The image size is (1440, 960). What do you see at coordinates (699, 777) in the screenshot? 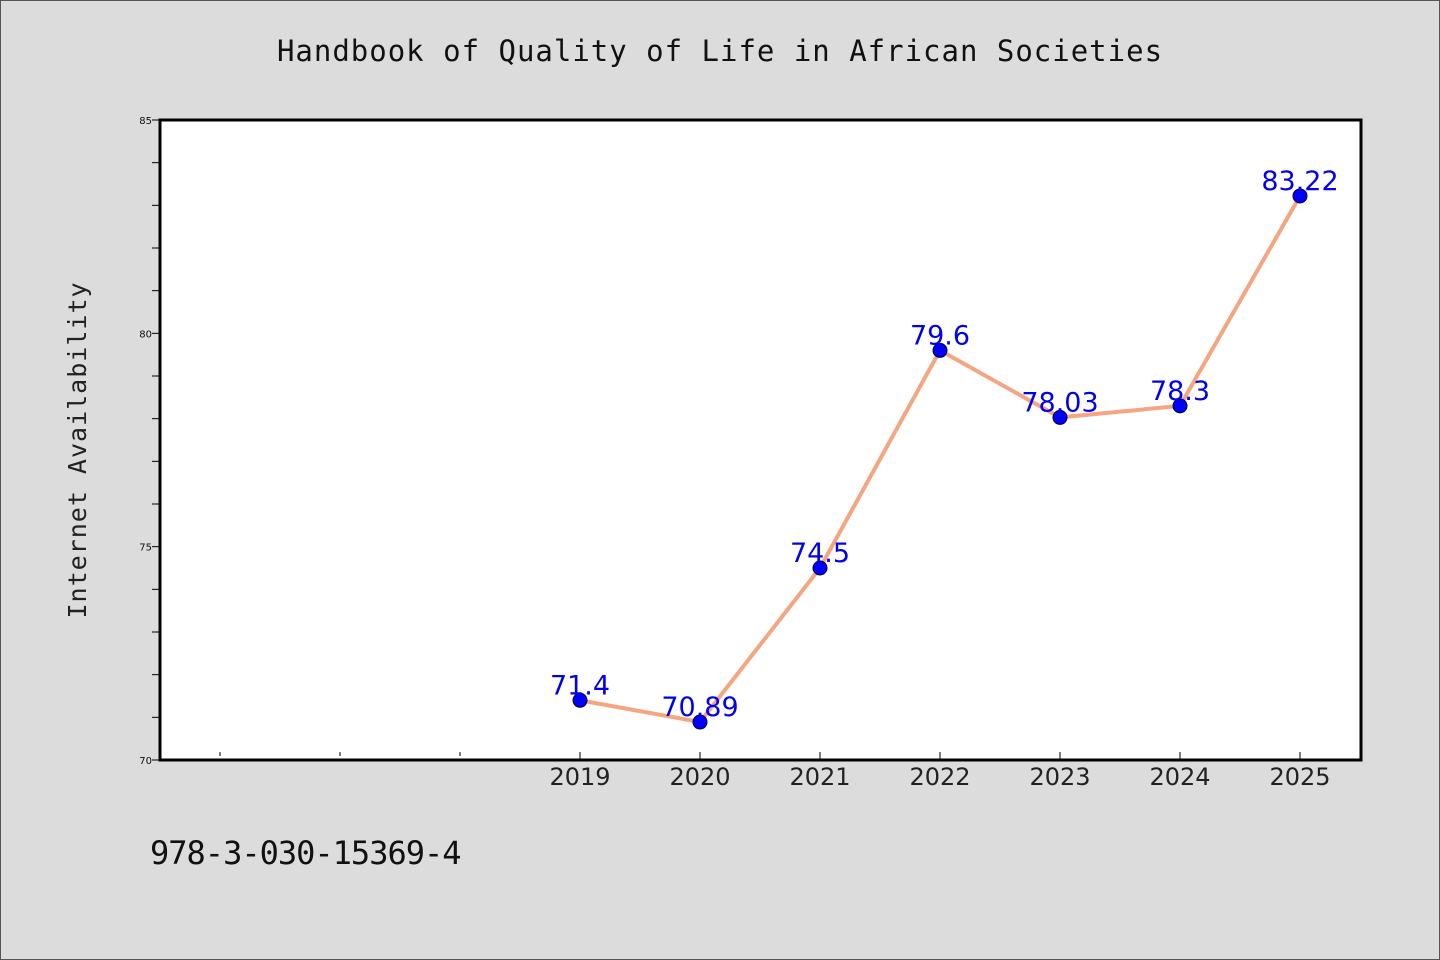
I see `x-tick-label: 2020` at bounding box center [699, 777].